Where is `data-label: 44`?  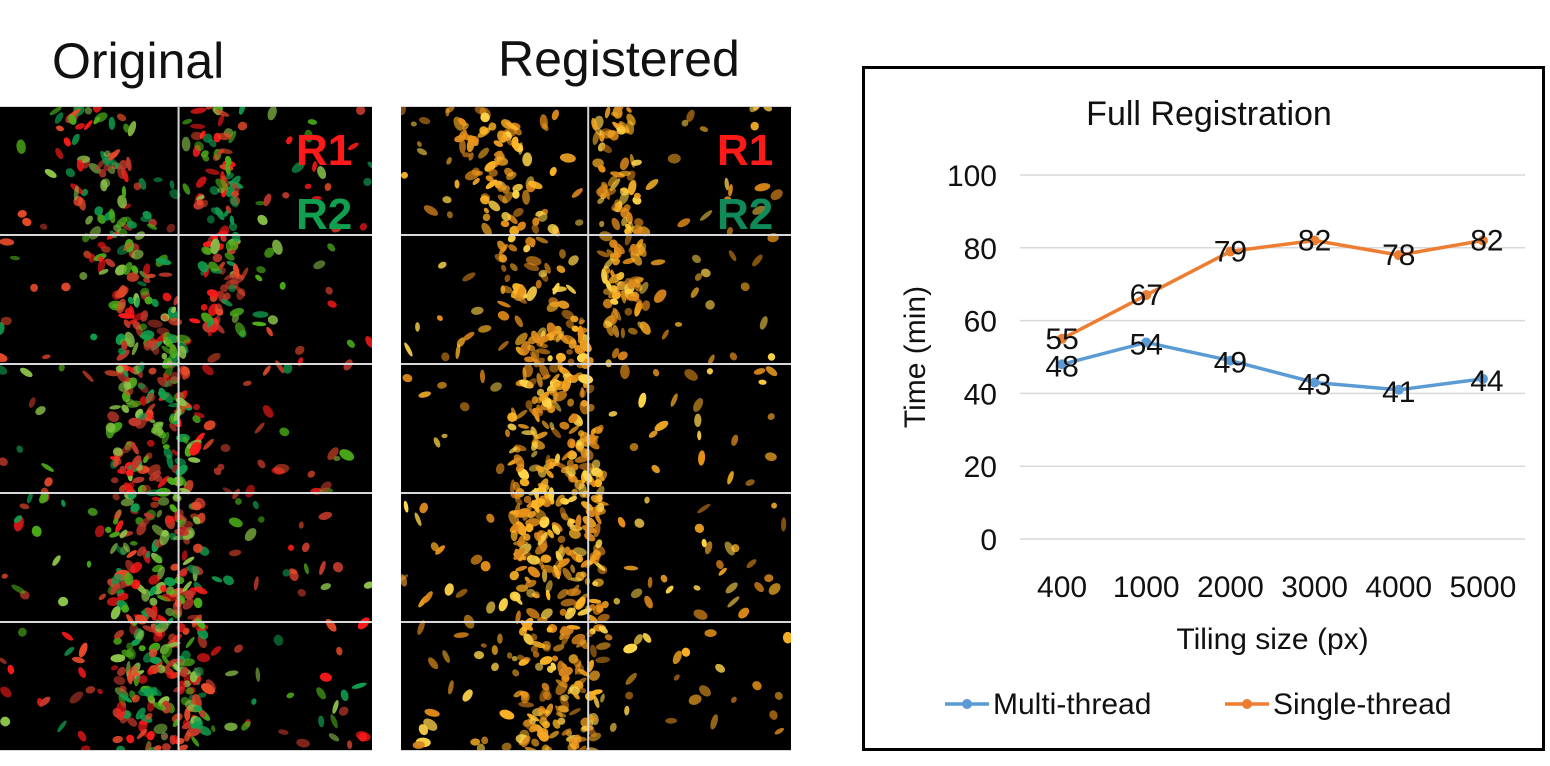 data-label: 44 is located at coordinates (1486, 381).